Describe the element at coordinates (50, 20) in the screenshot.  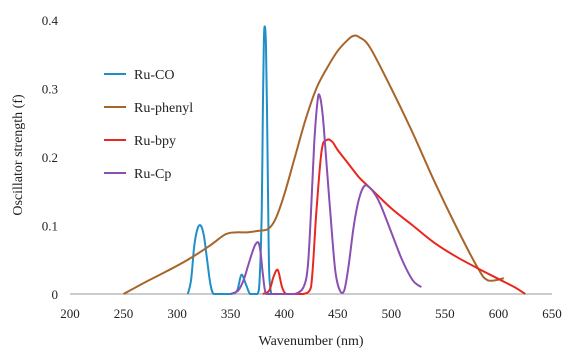
I see `y-tick-label: 0.4` at that location.